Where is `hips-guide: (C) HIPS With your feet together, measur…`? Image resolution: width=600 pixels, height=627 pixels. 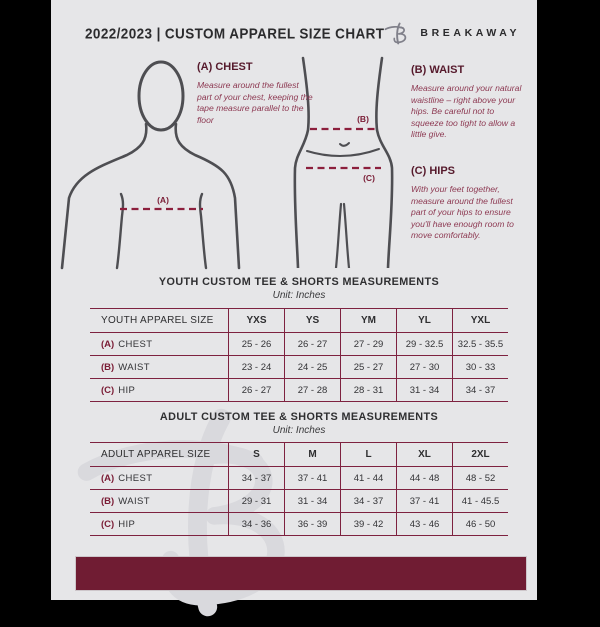 hips-guide: (C) HIPS With your feet together, measur… is located at coordinates (470, 203).